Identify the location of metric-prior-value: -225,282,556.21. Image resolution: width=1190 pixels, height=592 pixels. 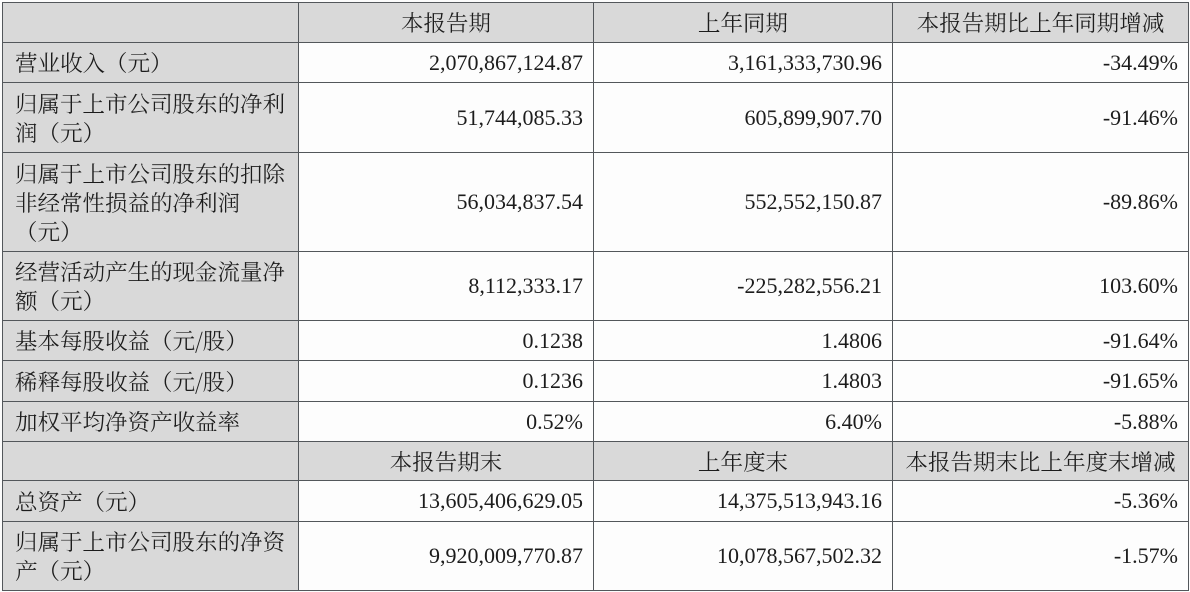
(743, 286).